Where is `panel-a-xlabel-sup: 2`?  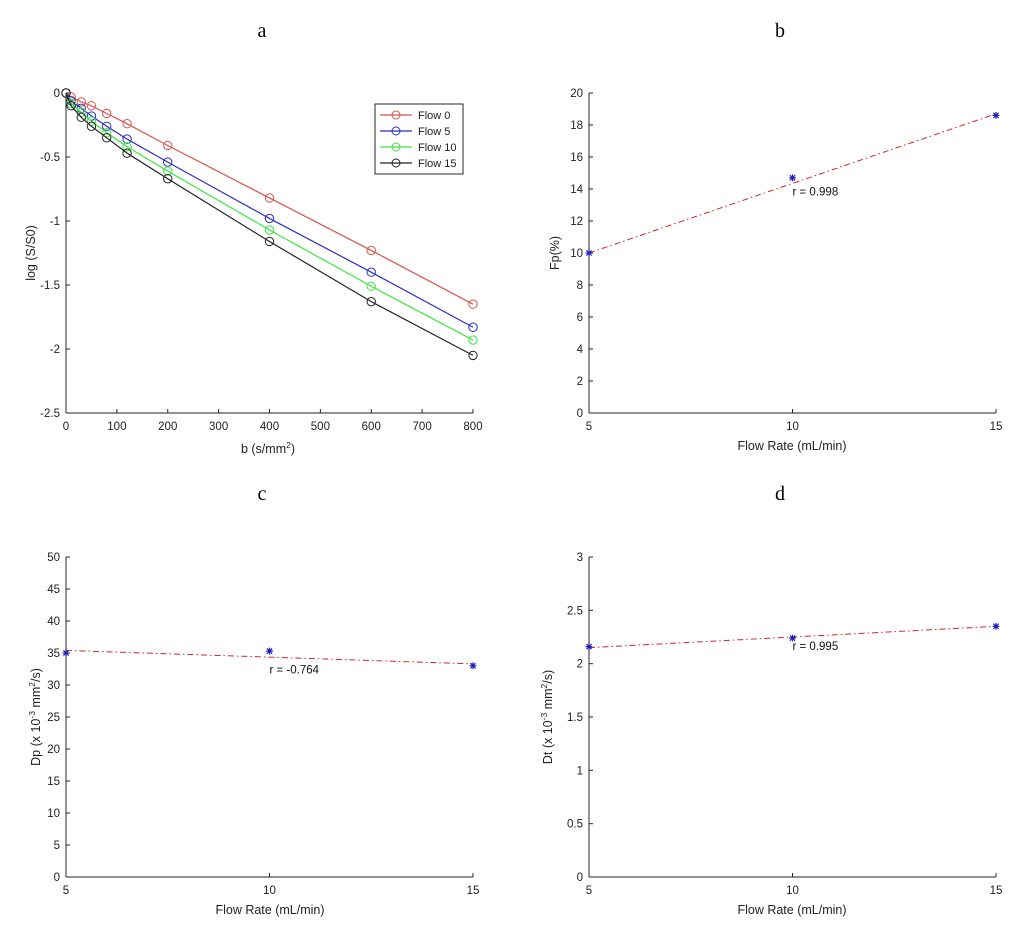
panel-a-xlabel-sup: 2 is located at coordinates (288, 445).